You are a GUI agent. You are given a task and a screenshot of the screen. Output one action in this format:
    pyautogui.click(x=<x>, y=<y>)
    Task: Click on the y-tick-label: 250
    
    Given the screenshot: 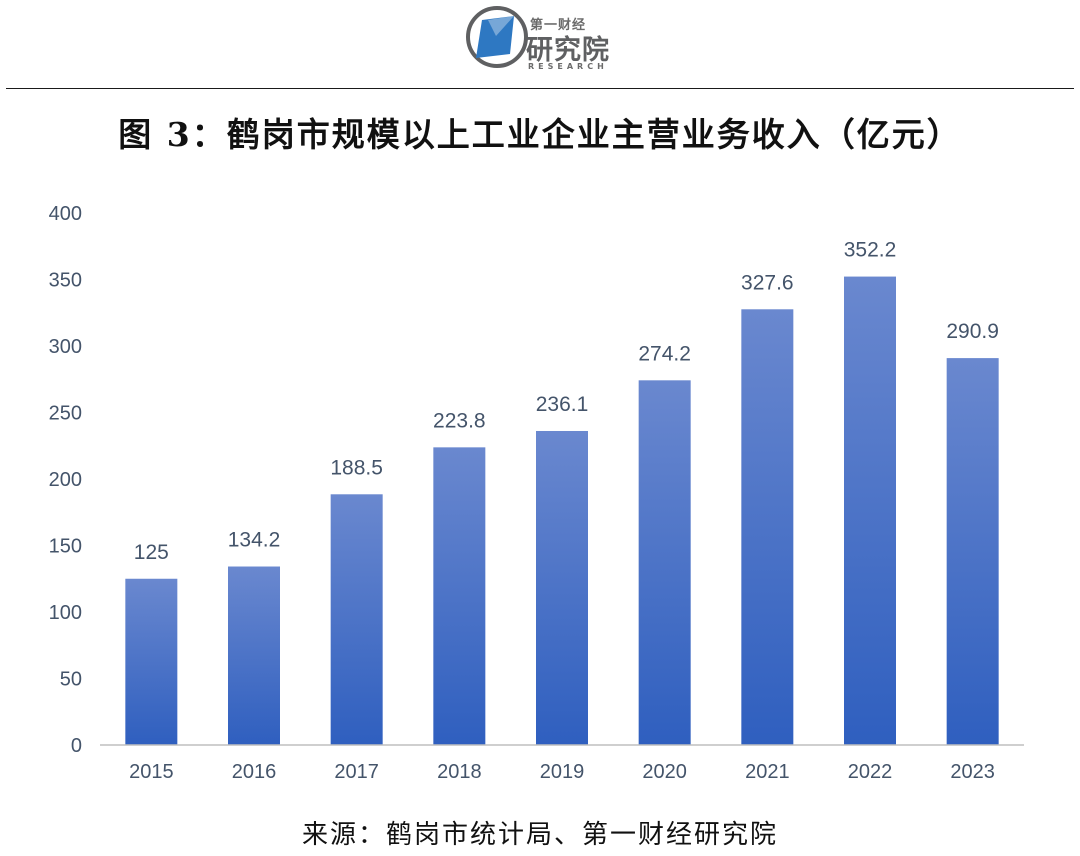 What is the action you would take?
    pyautogui.click(x=65, y=414)
    